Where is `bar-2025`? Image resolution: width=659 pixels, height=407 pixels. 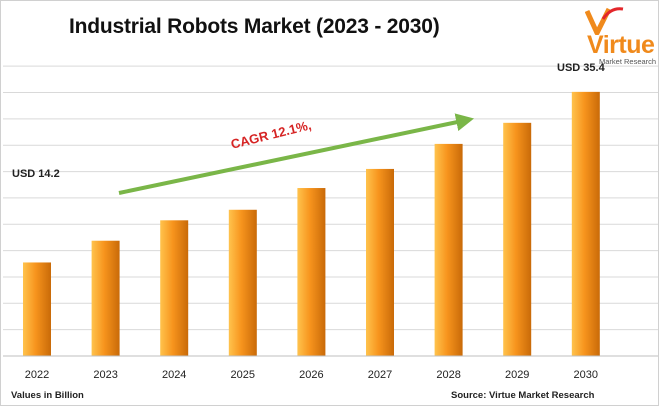 bar-2025 is located at coordinates (242, 282).